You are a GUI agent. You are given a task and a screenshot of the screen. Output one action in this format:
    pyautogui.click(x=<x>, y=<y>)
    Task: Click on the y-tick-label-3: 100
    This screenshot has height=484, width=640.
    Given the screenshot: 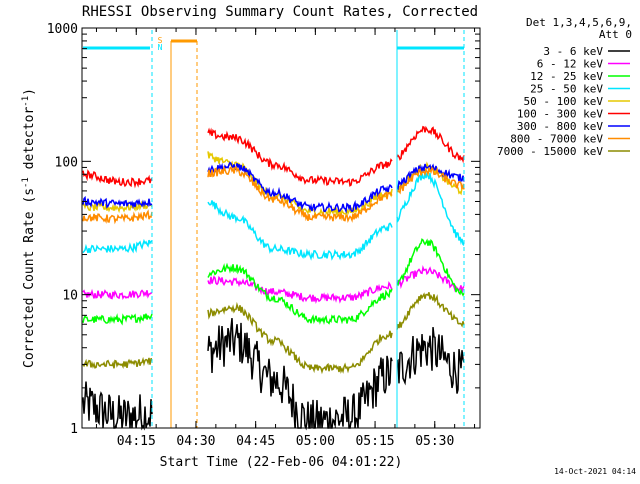 What is the action you would take?
    pyautogui.click(x=66, y=162)
    